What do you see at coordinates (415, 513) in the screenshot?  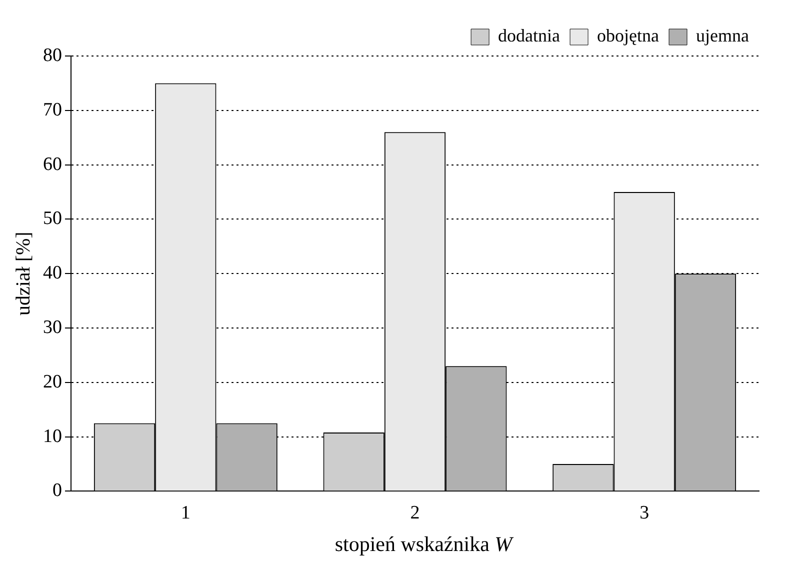 I see `x-tick-label: 2` at bounding box center [415, 513].